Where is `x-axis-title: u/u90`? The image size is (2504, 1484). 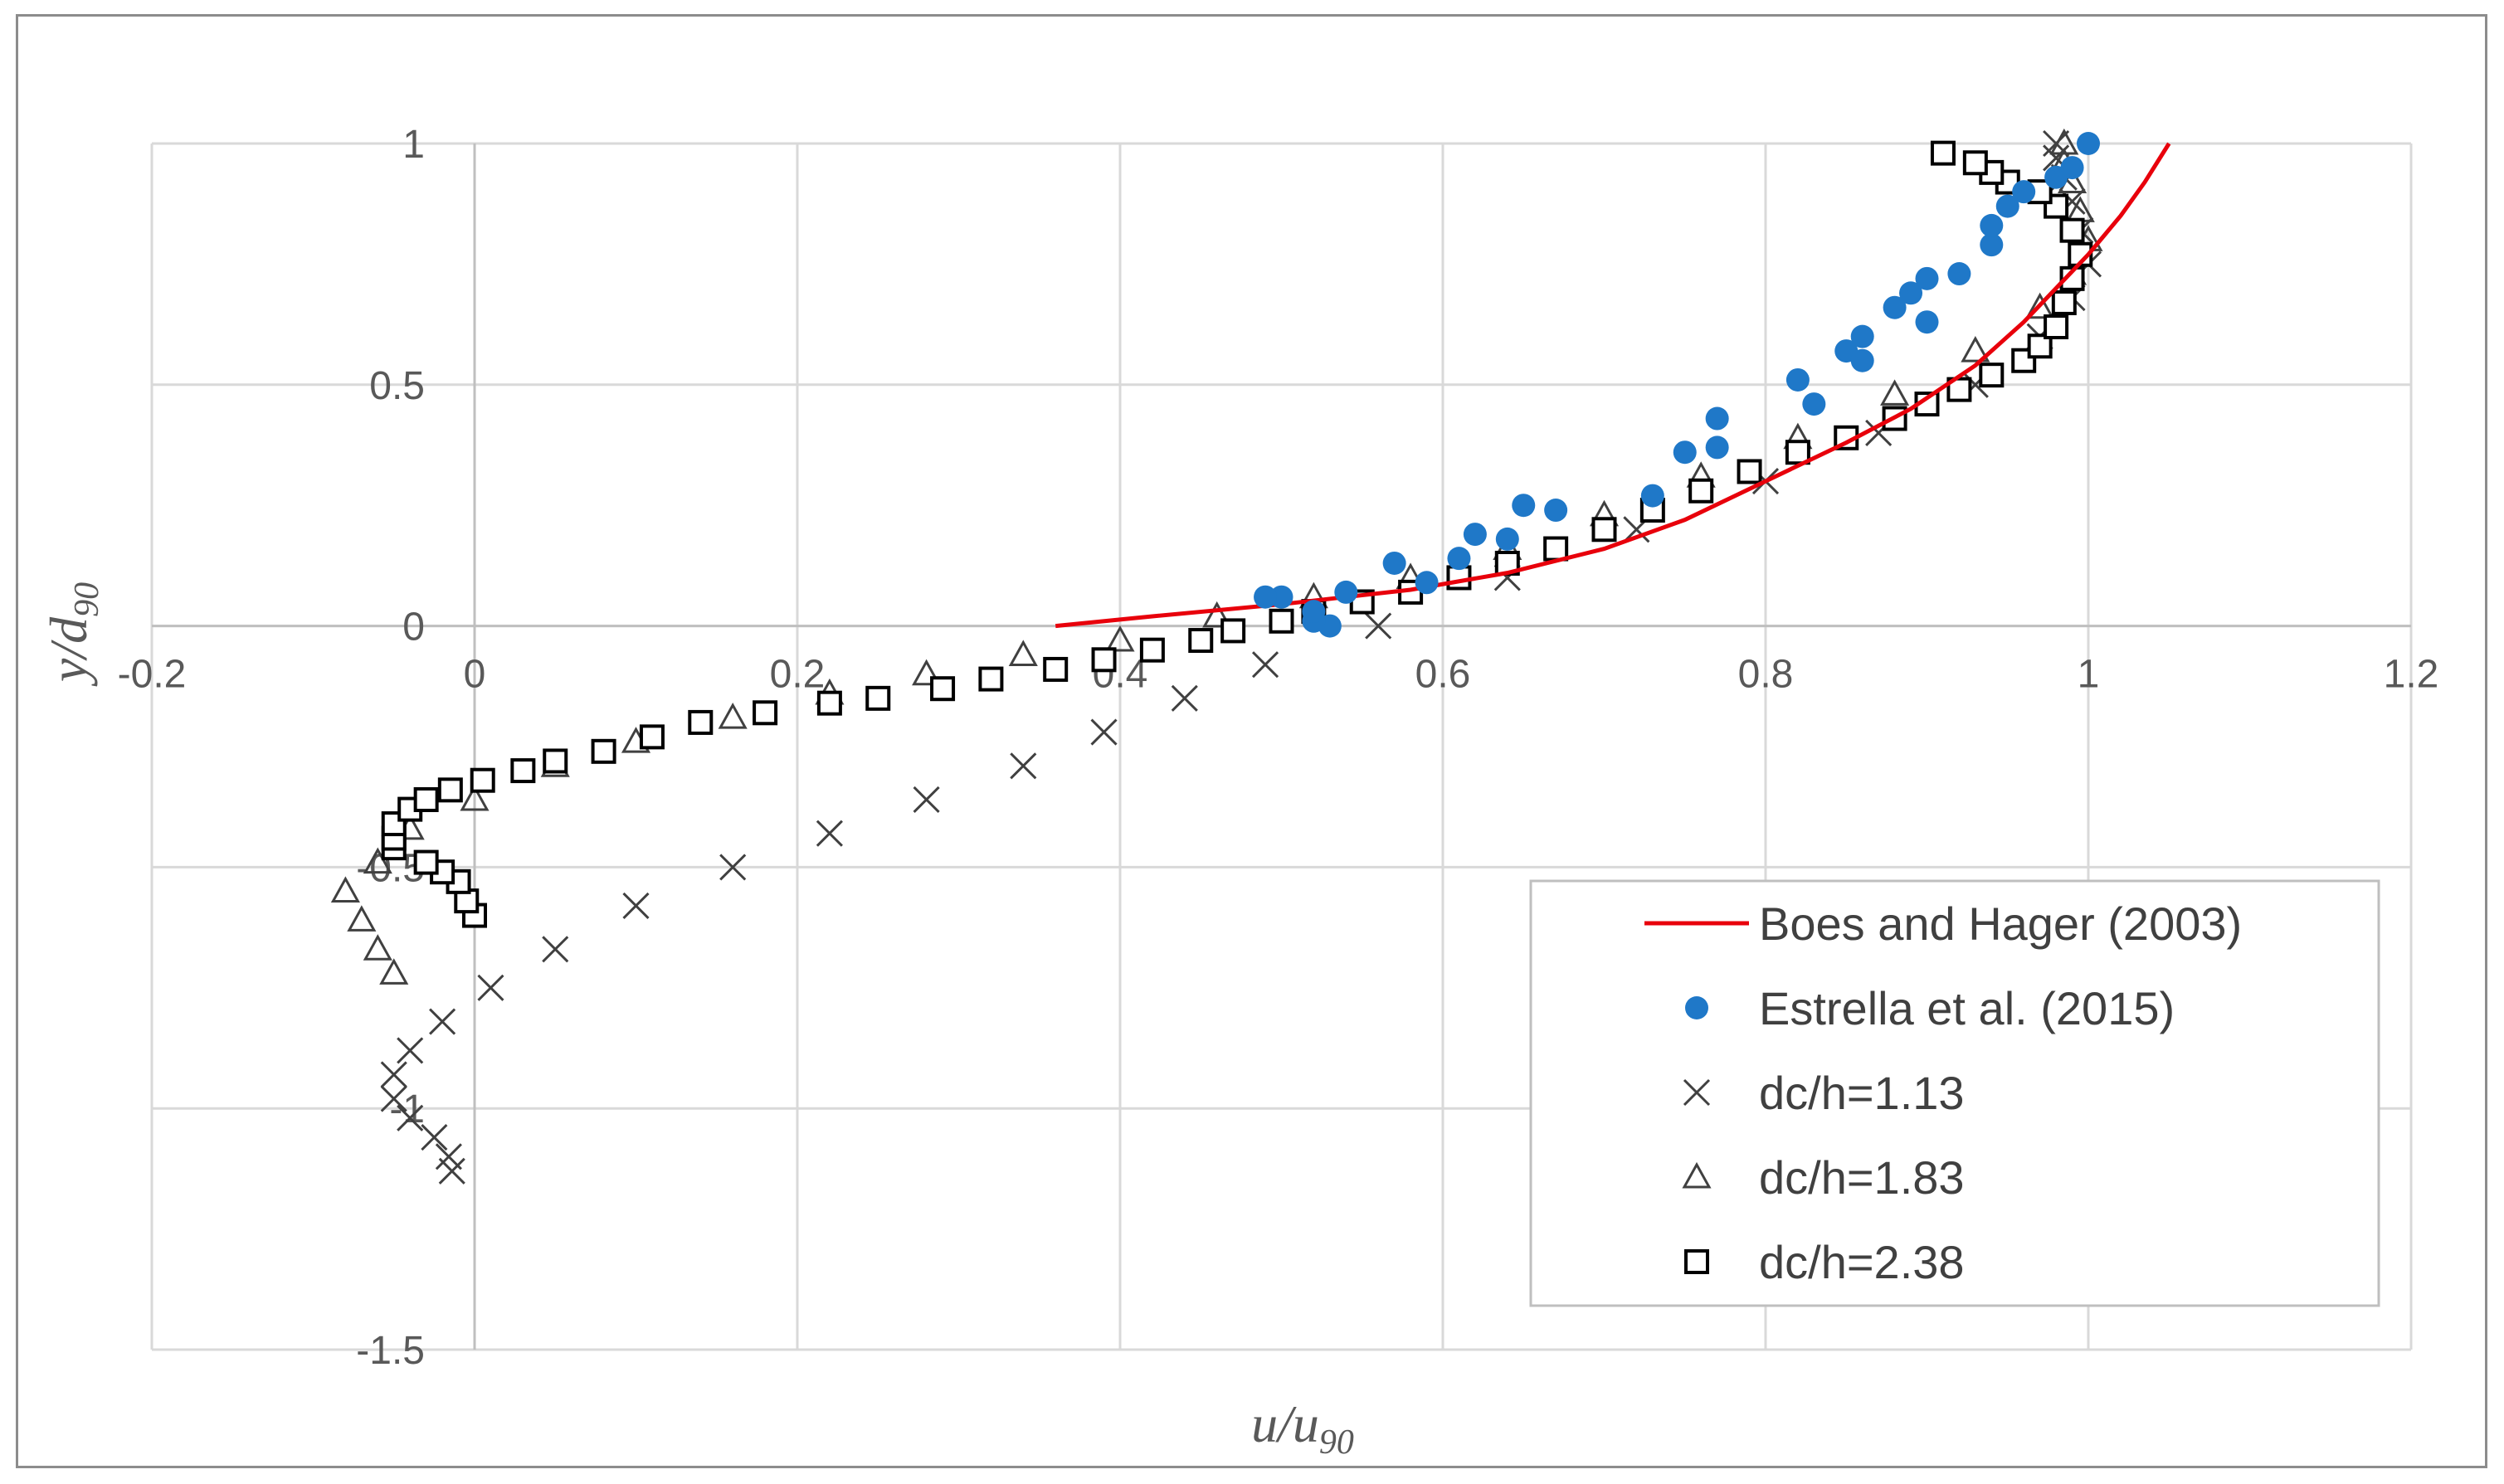
x-axis-title: u/u90 is located at coordinates (1303, 1428).